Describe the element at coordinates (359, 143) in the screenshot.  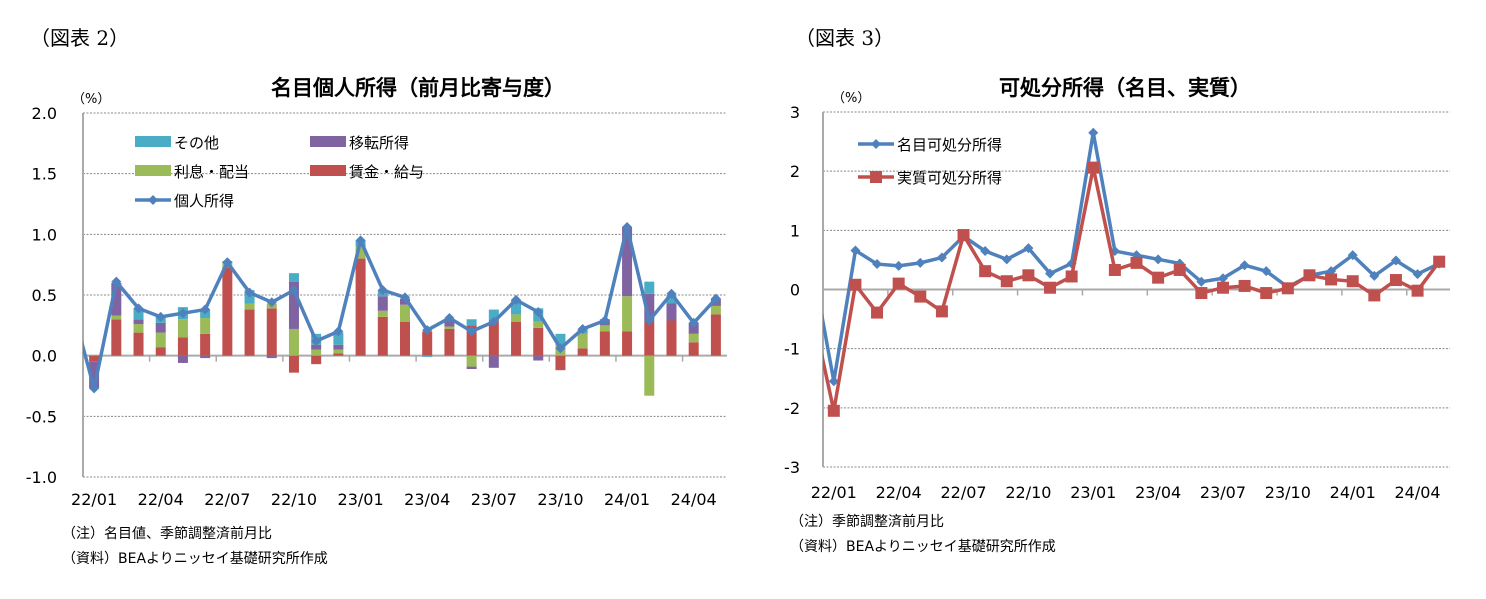
I see `legend-item: 移転所得` at that location.